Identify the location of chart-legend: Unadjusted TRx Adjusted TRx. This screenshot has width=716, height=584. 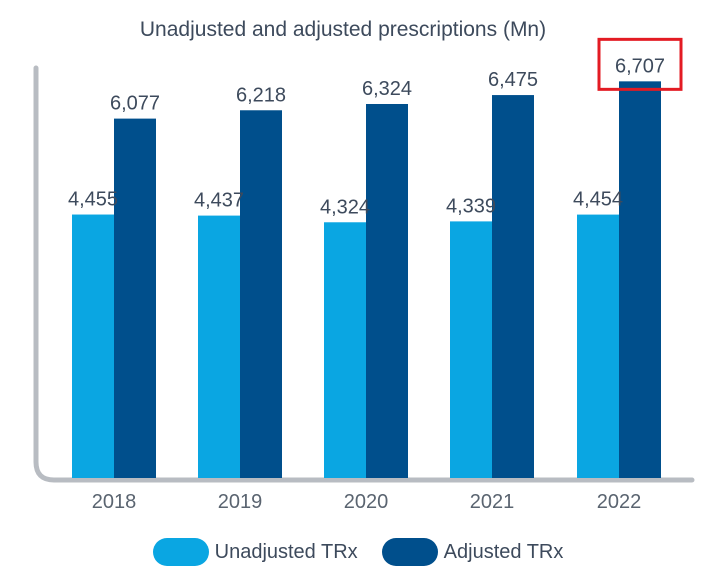
(358, 552).